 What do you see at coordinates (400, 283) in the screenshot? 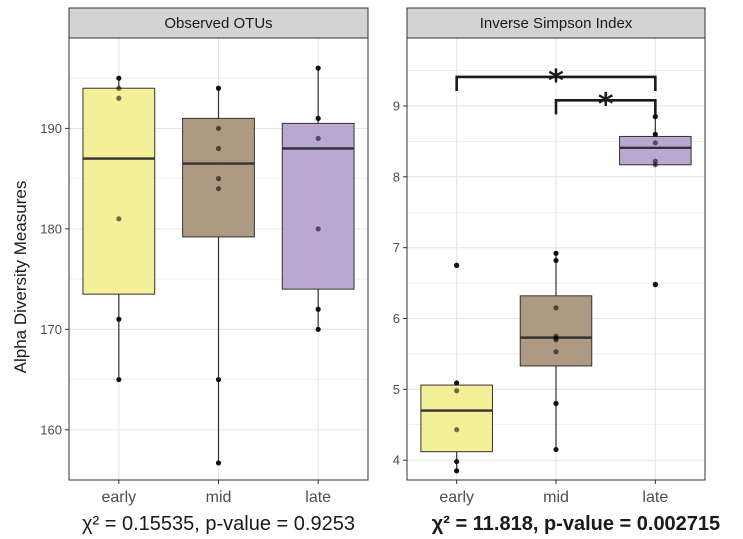
I see `y-ticks: 4 5 6 7 8 9` at bounding box center [400, 283].